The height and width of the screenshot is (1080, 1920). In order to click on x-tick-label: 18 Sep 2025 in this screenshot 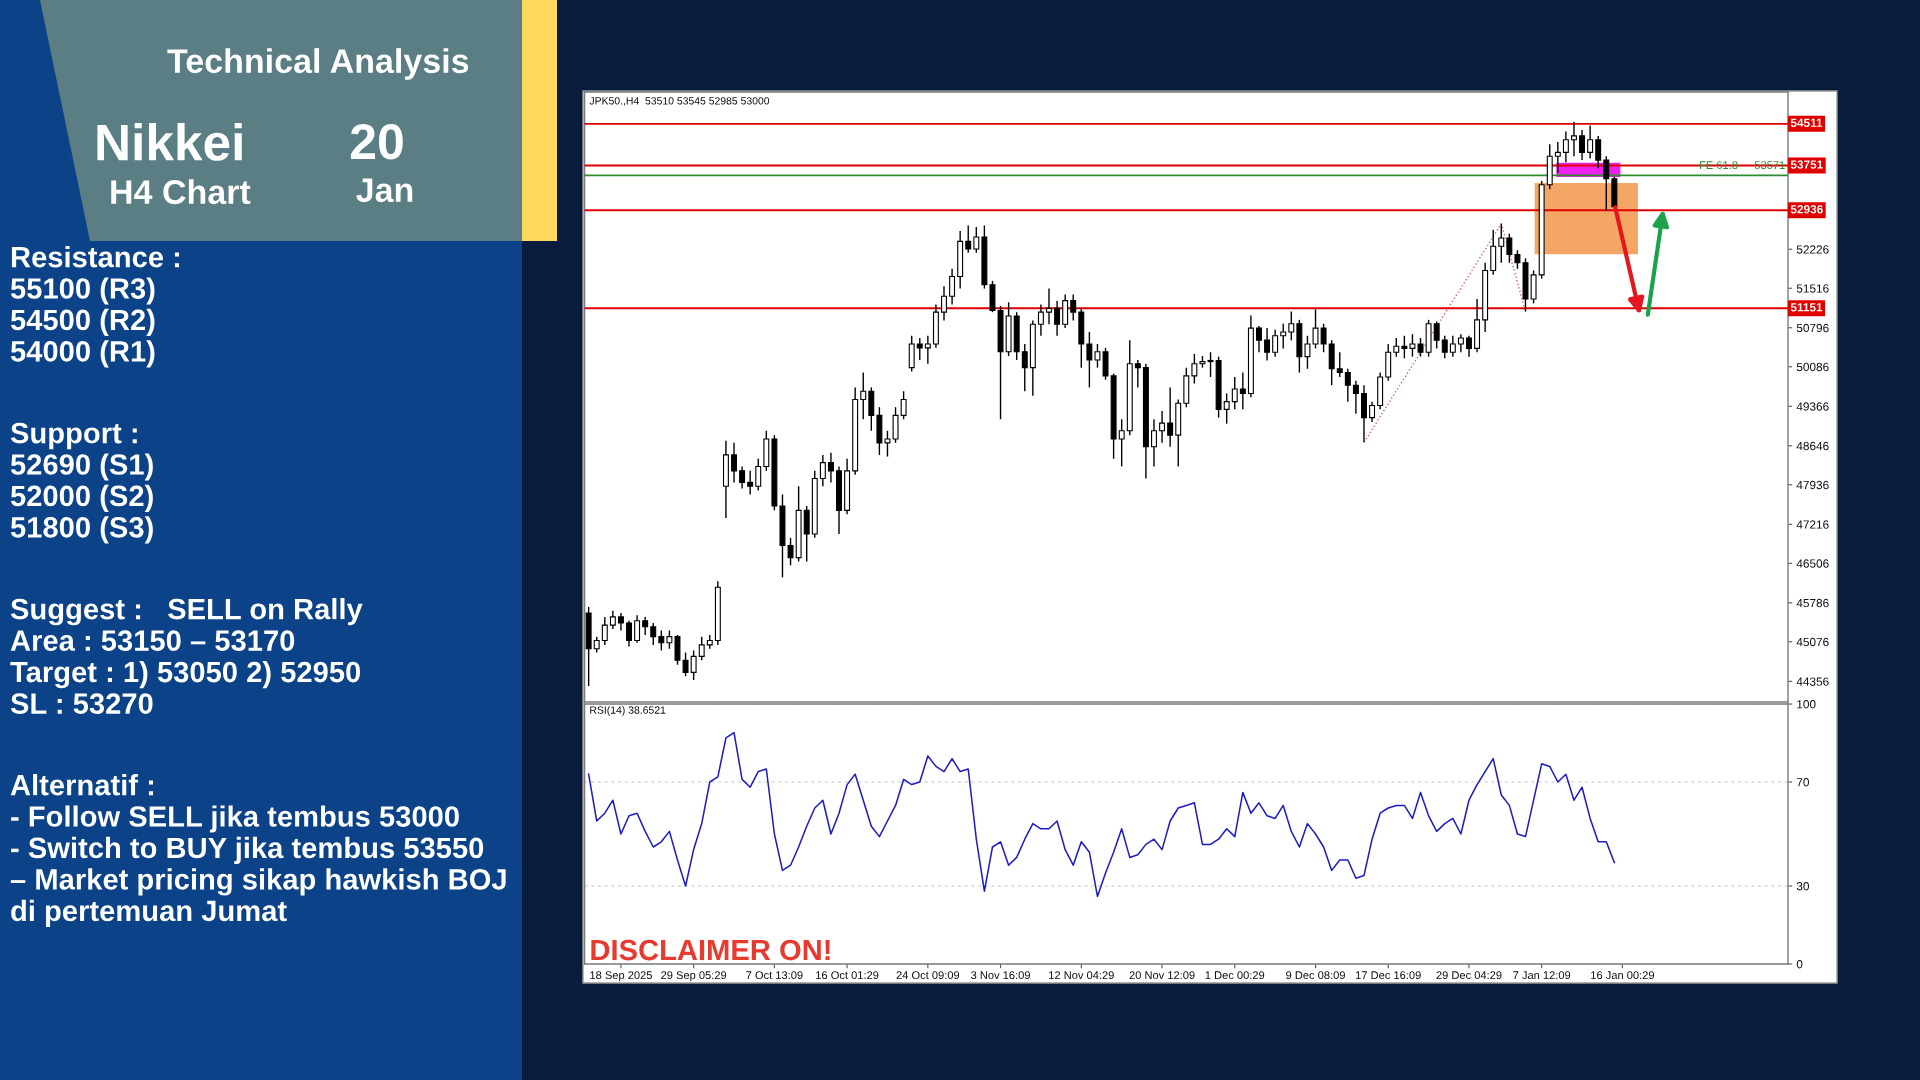, I will do `click(621, 976)`.